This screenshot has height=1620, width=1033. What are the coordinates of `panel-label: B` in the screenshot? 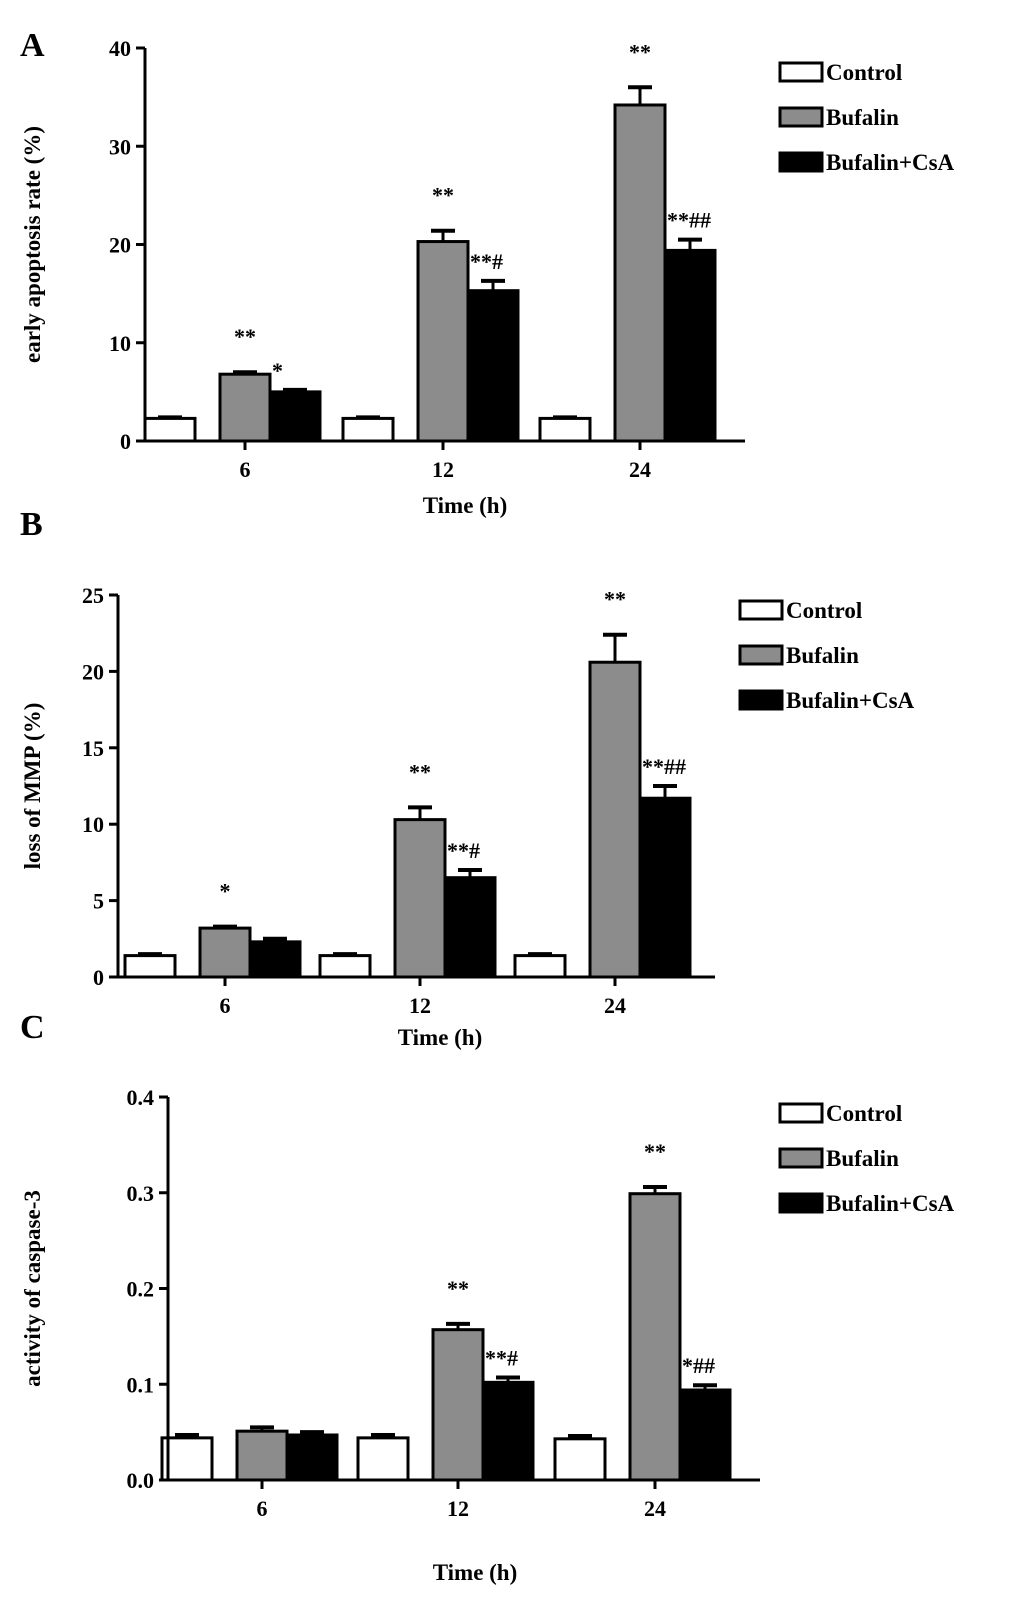 It's located at (31, 524).